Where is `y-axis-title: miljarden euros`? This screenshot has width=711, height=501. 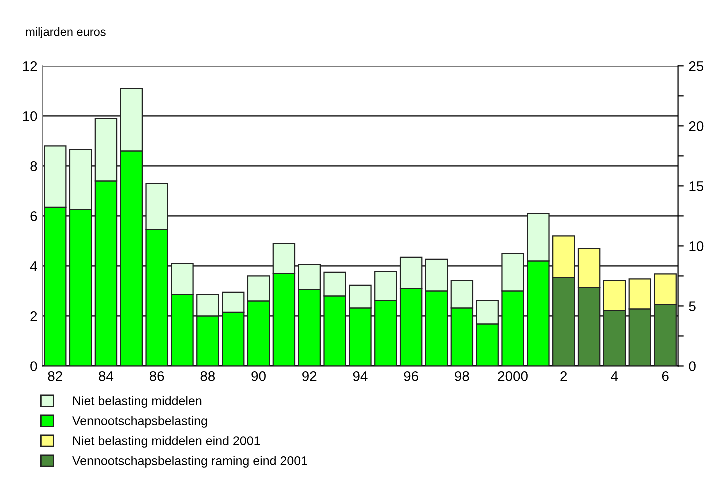
y-axis-title: miljarden euros is located at coordinates (66, 33).